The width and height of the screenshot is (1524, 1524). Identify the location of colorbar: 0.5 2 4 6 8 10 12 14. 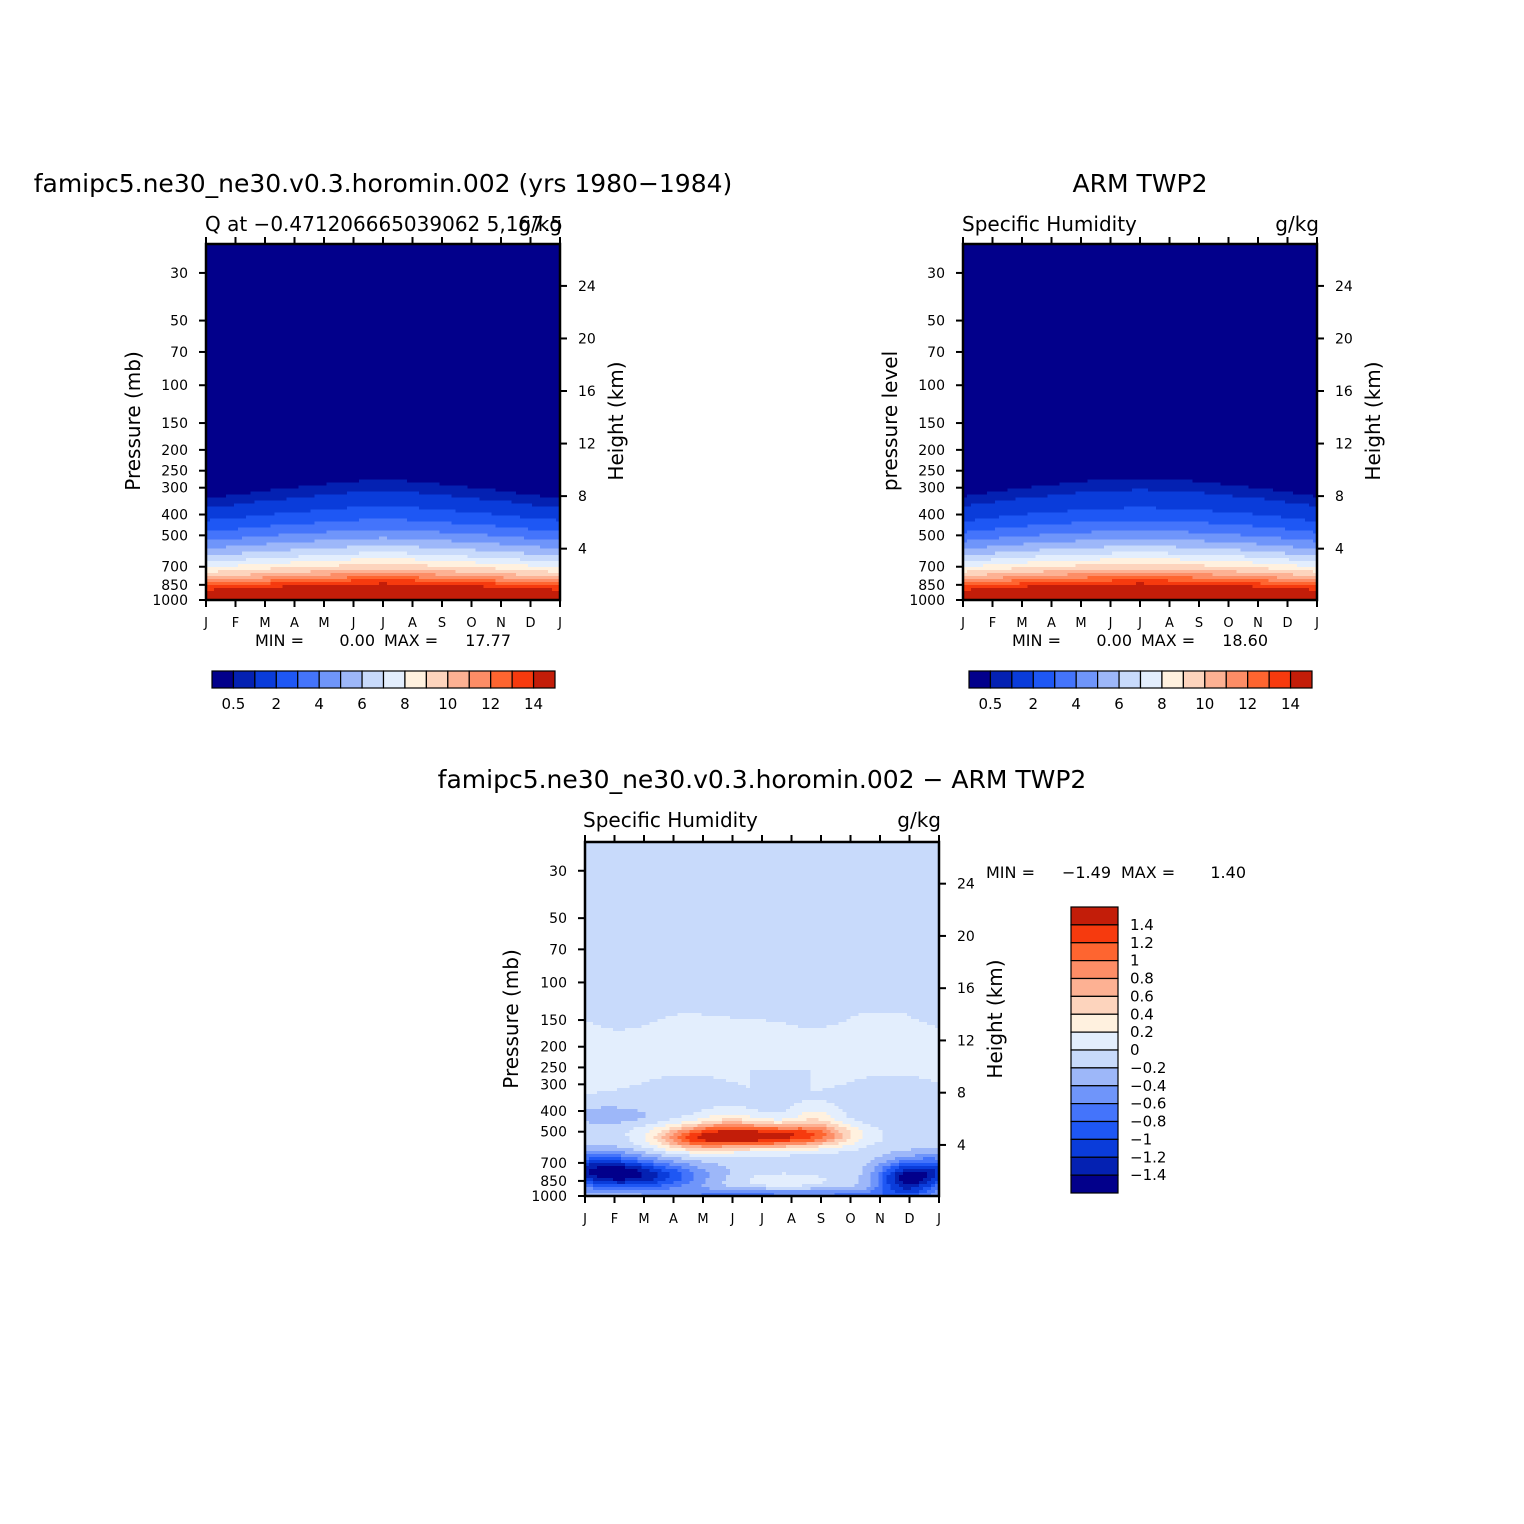
(383, 691).